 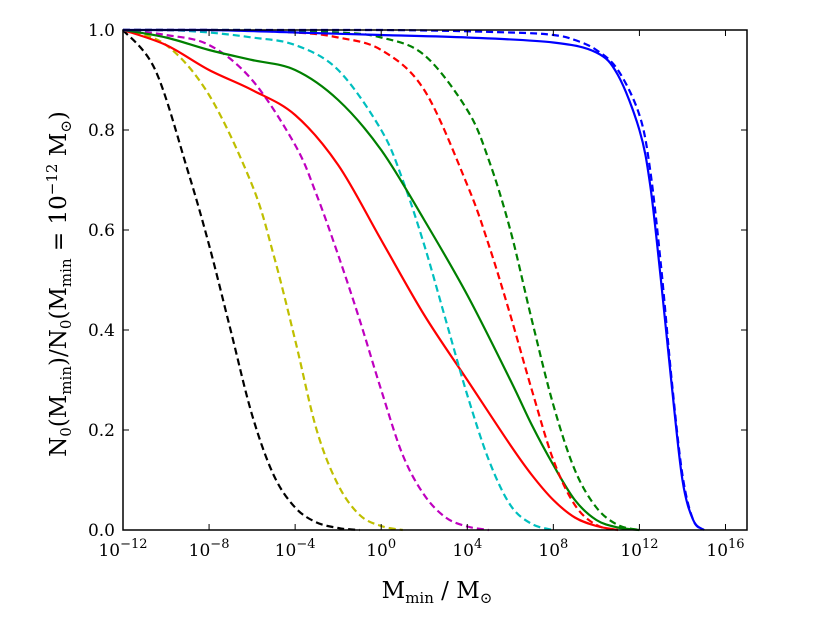 I want to click on y-tick-label: 1.0, so click(x=101, y=31).